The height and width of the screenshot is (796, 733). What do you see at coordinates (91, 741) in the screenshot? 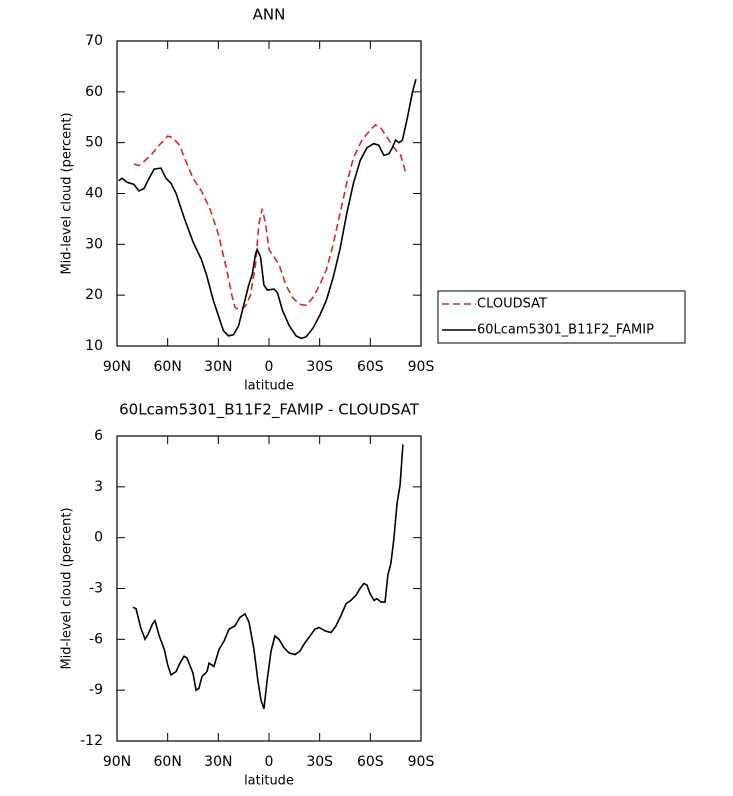
I see `y-tick-label: -12` at bounding box center [91, 741].